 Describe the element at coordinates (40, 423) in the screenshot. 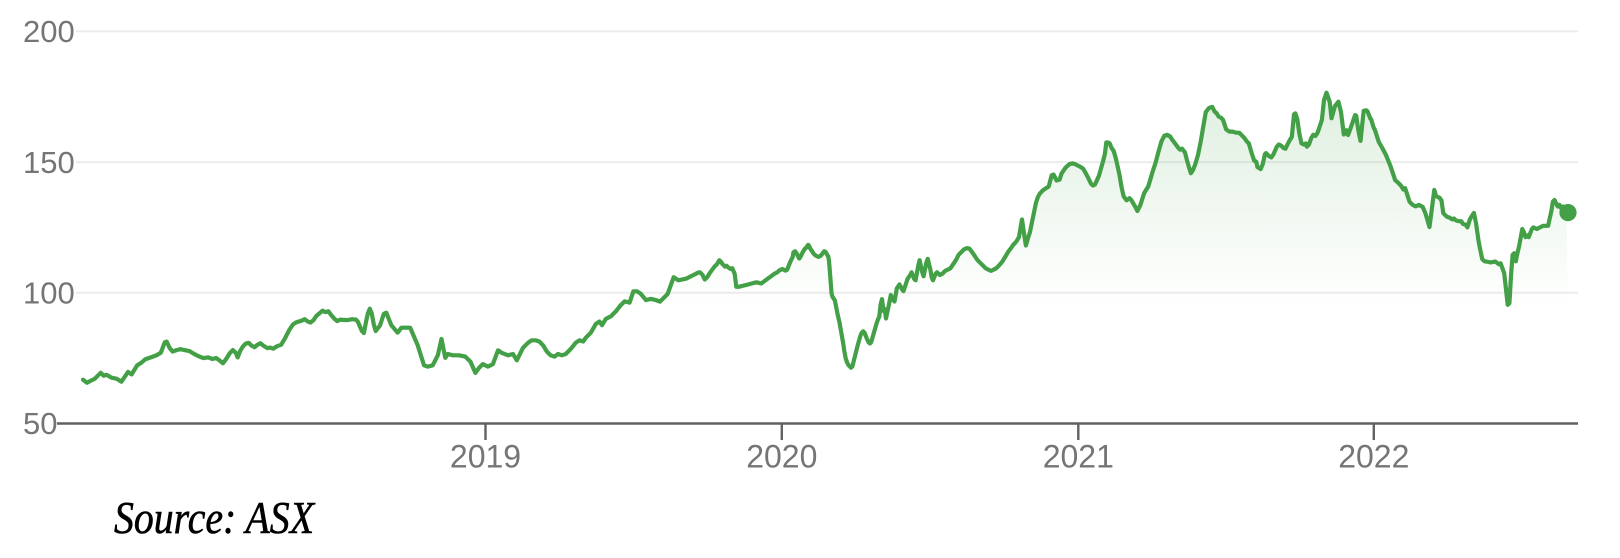

I see `svg-text: 50` at that location.